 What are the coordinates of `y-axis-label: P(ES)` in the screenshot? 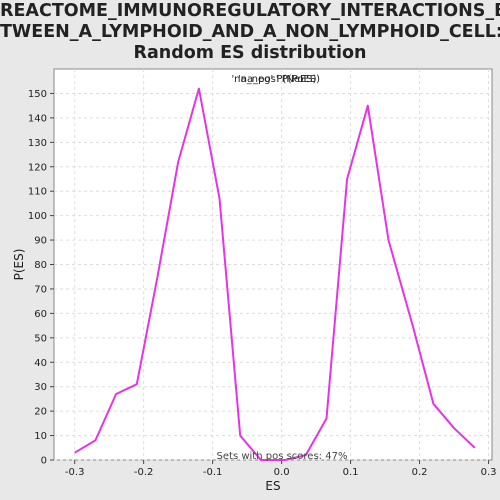 It's located at (19, 265).